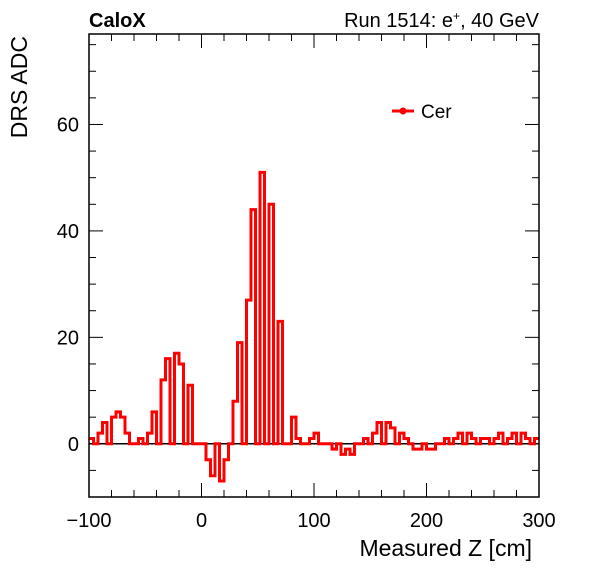 The height and width of the screenshot is (572, 596). What do you see at coordinates (68, 125) in the screenshot?
I see `y-tick-label: 60` at bounding box center [68, 125].